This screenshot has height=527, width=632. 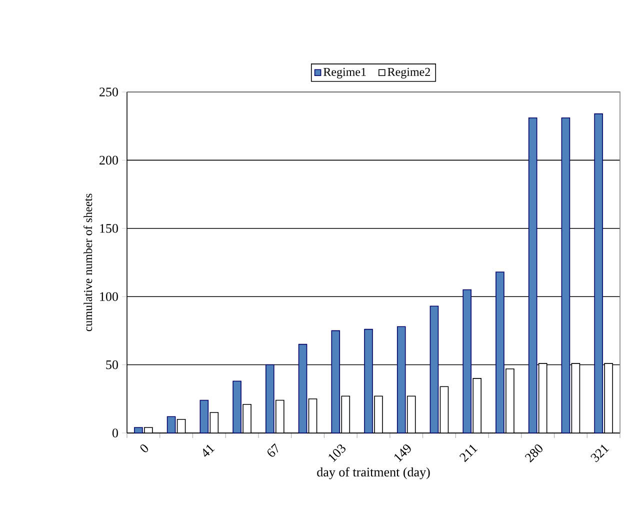 What do you see at coordinates (109, 160) in the screenshot?
I see `y-tick-label: 200` at bounding box center [109, 160].